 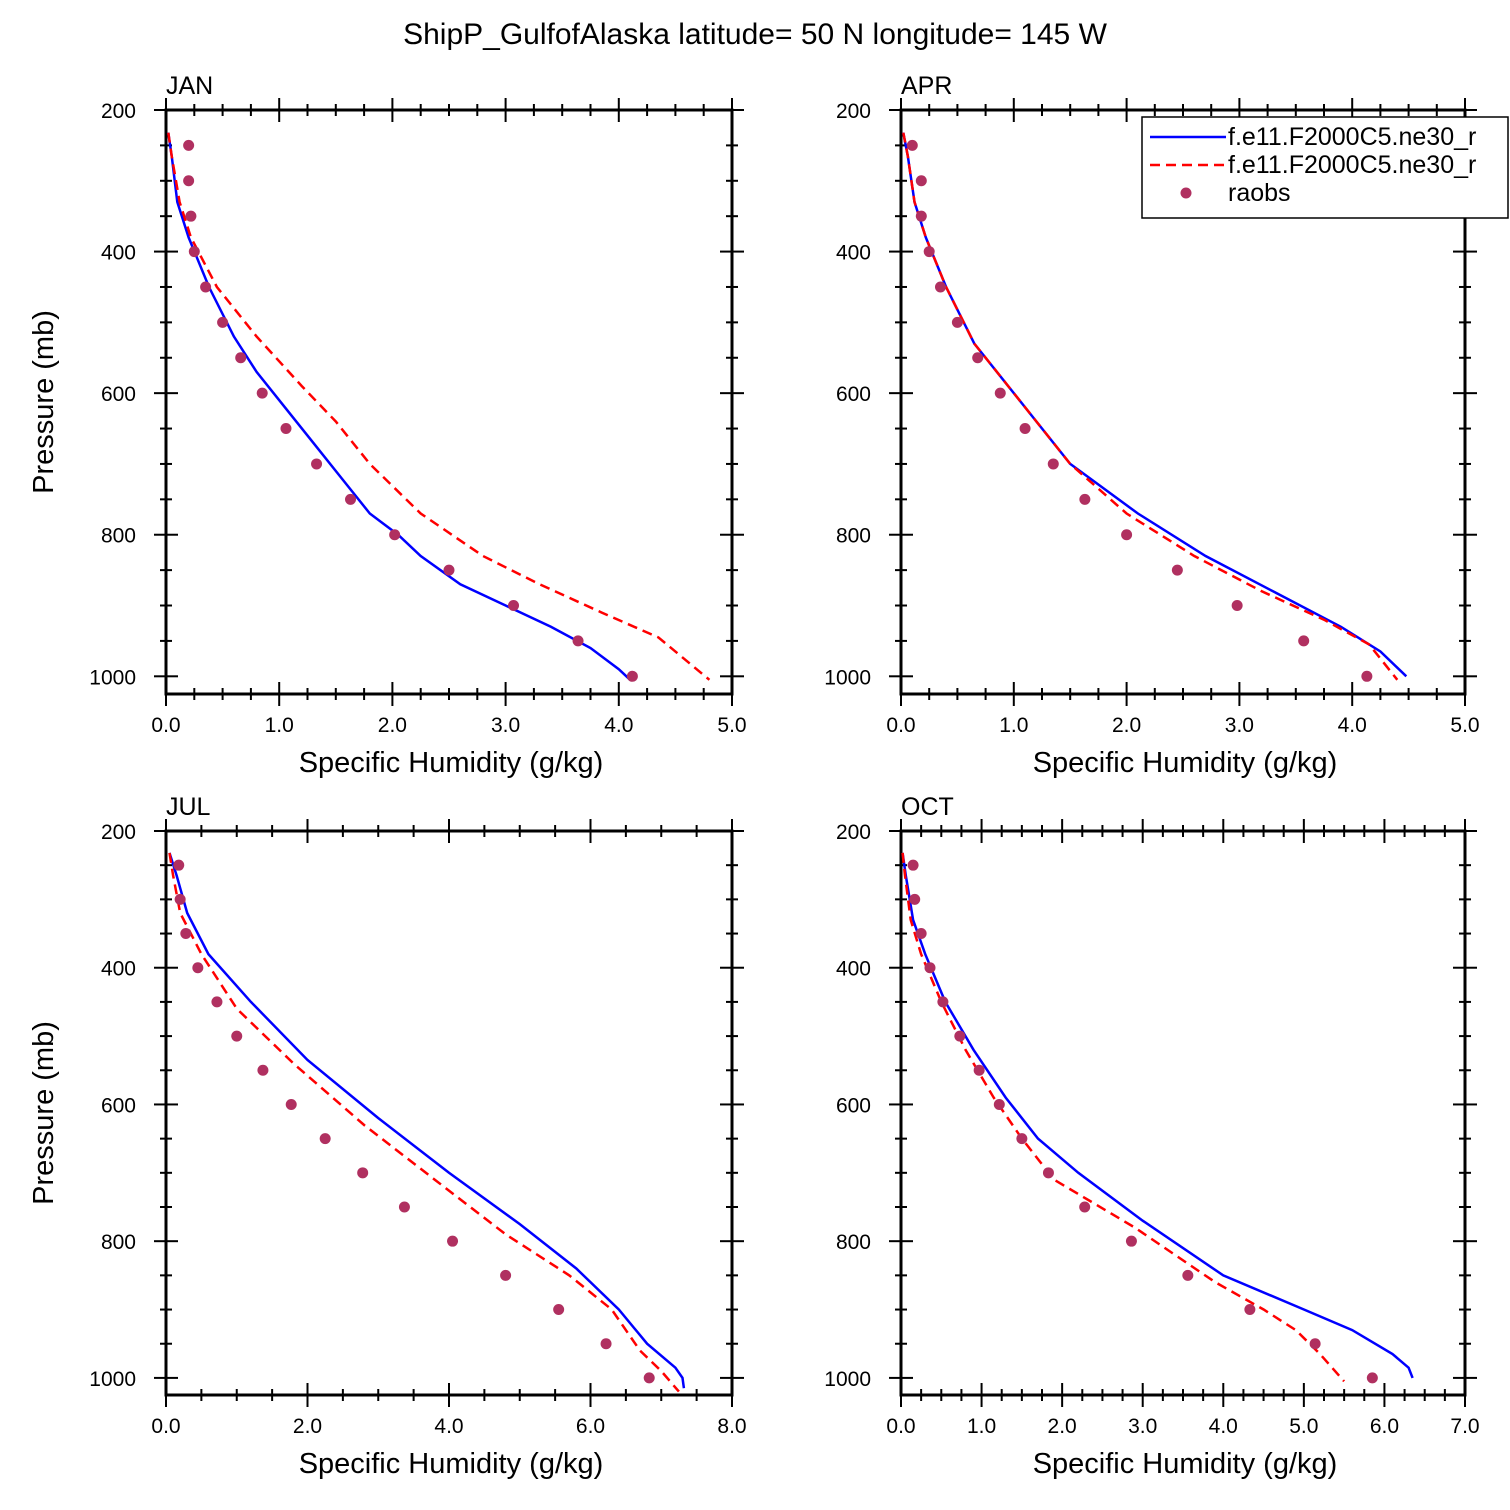 What do you see at coordinates (853, 536) in the screenshot?
I see `y-tick-label: 800` at bounding box center [853, 536].